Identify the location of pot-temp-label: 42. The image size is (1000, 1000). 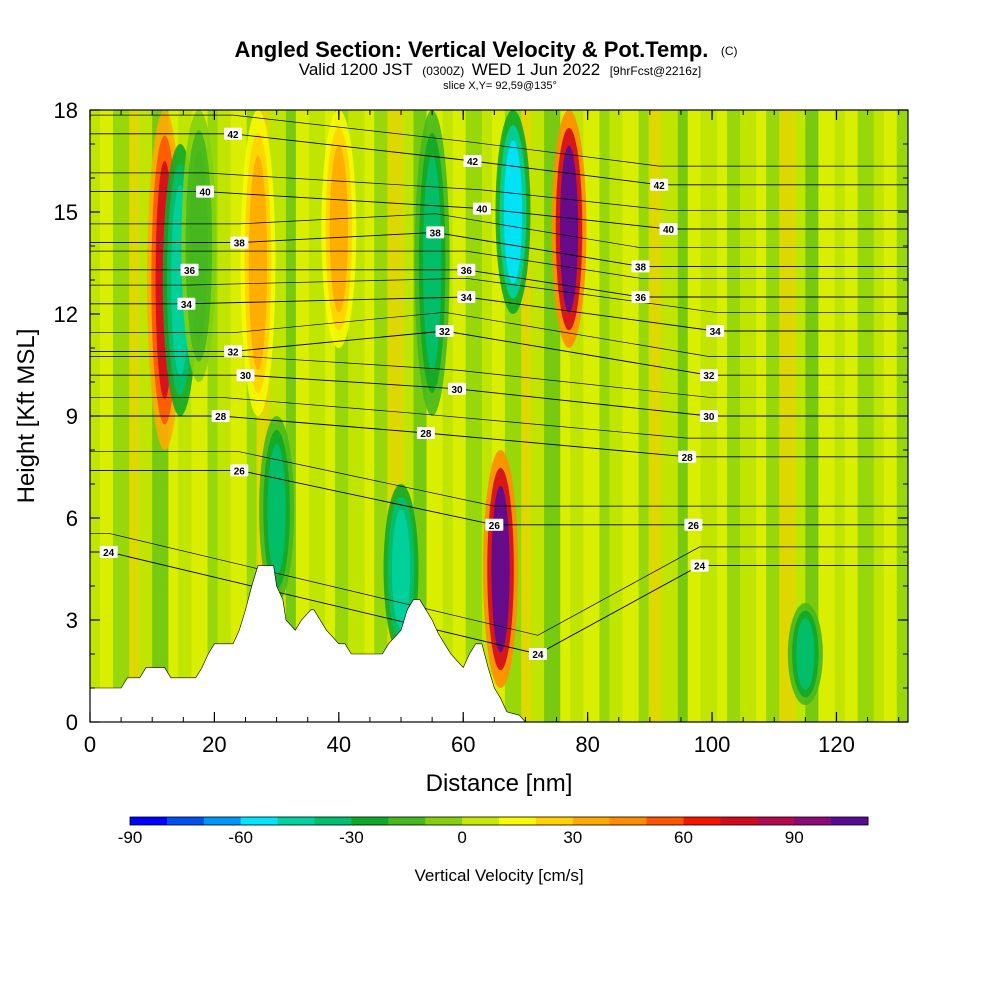
(472, 161).